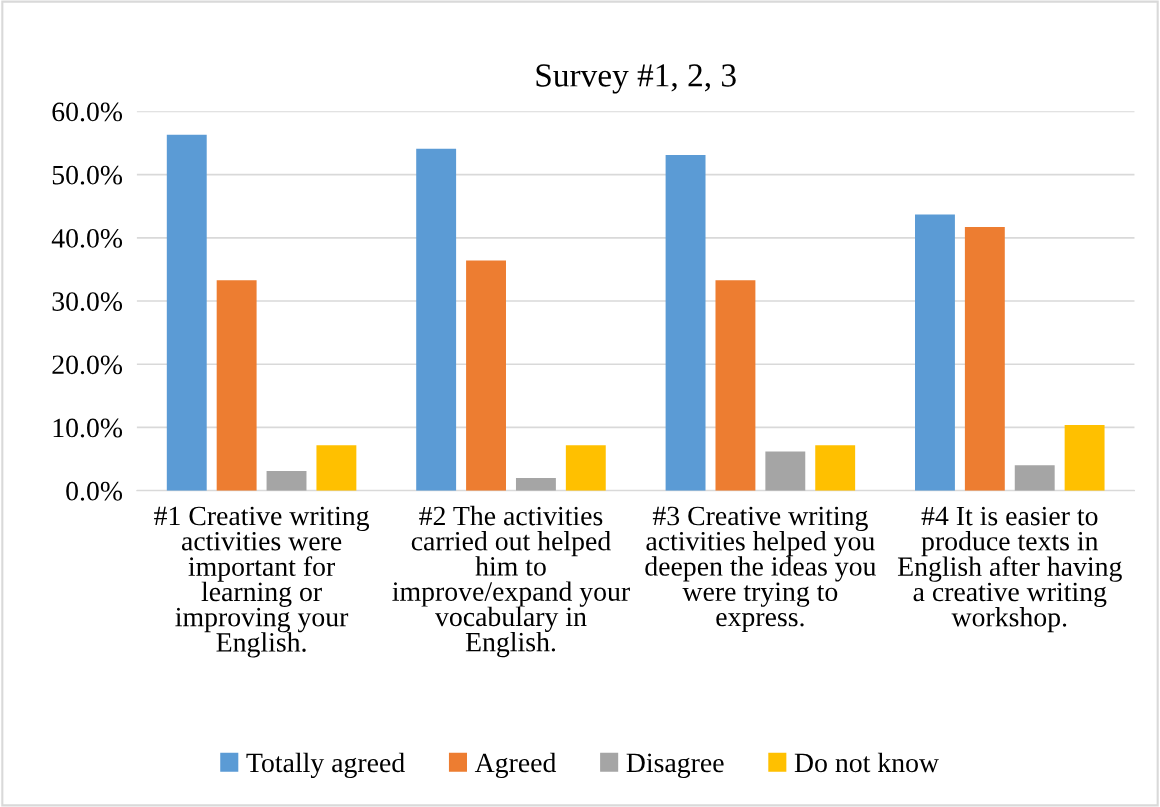  I want to click on y-tick-label: 20.0%, so click(87, 365).